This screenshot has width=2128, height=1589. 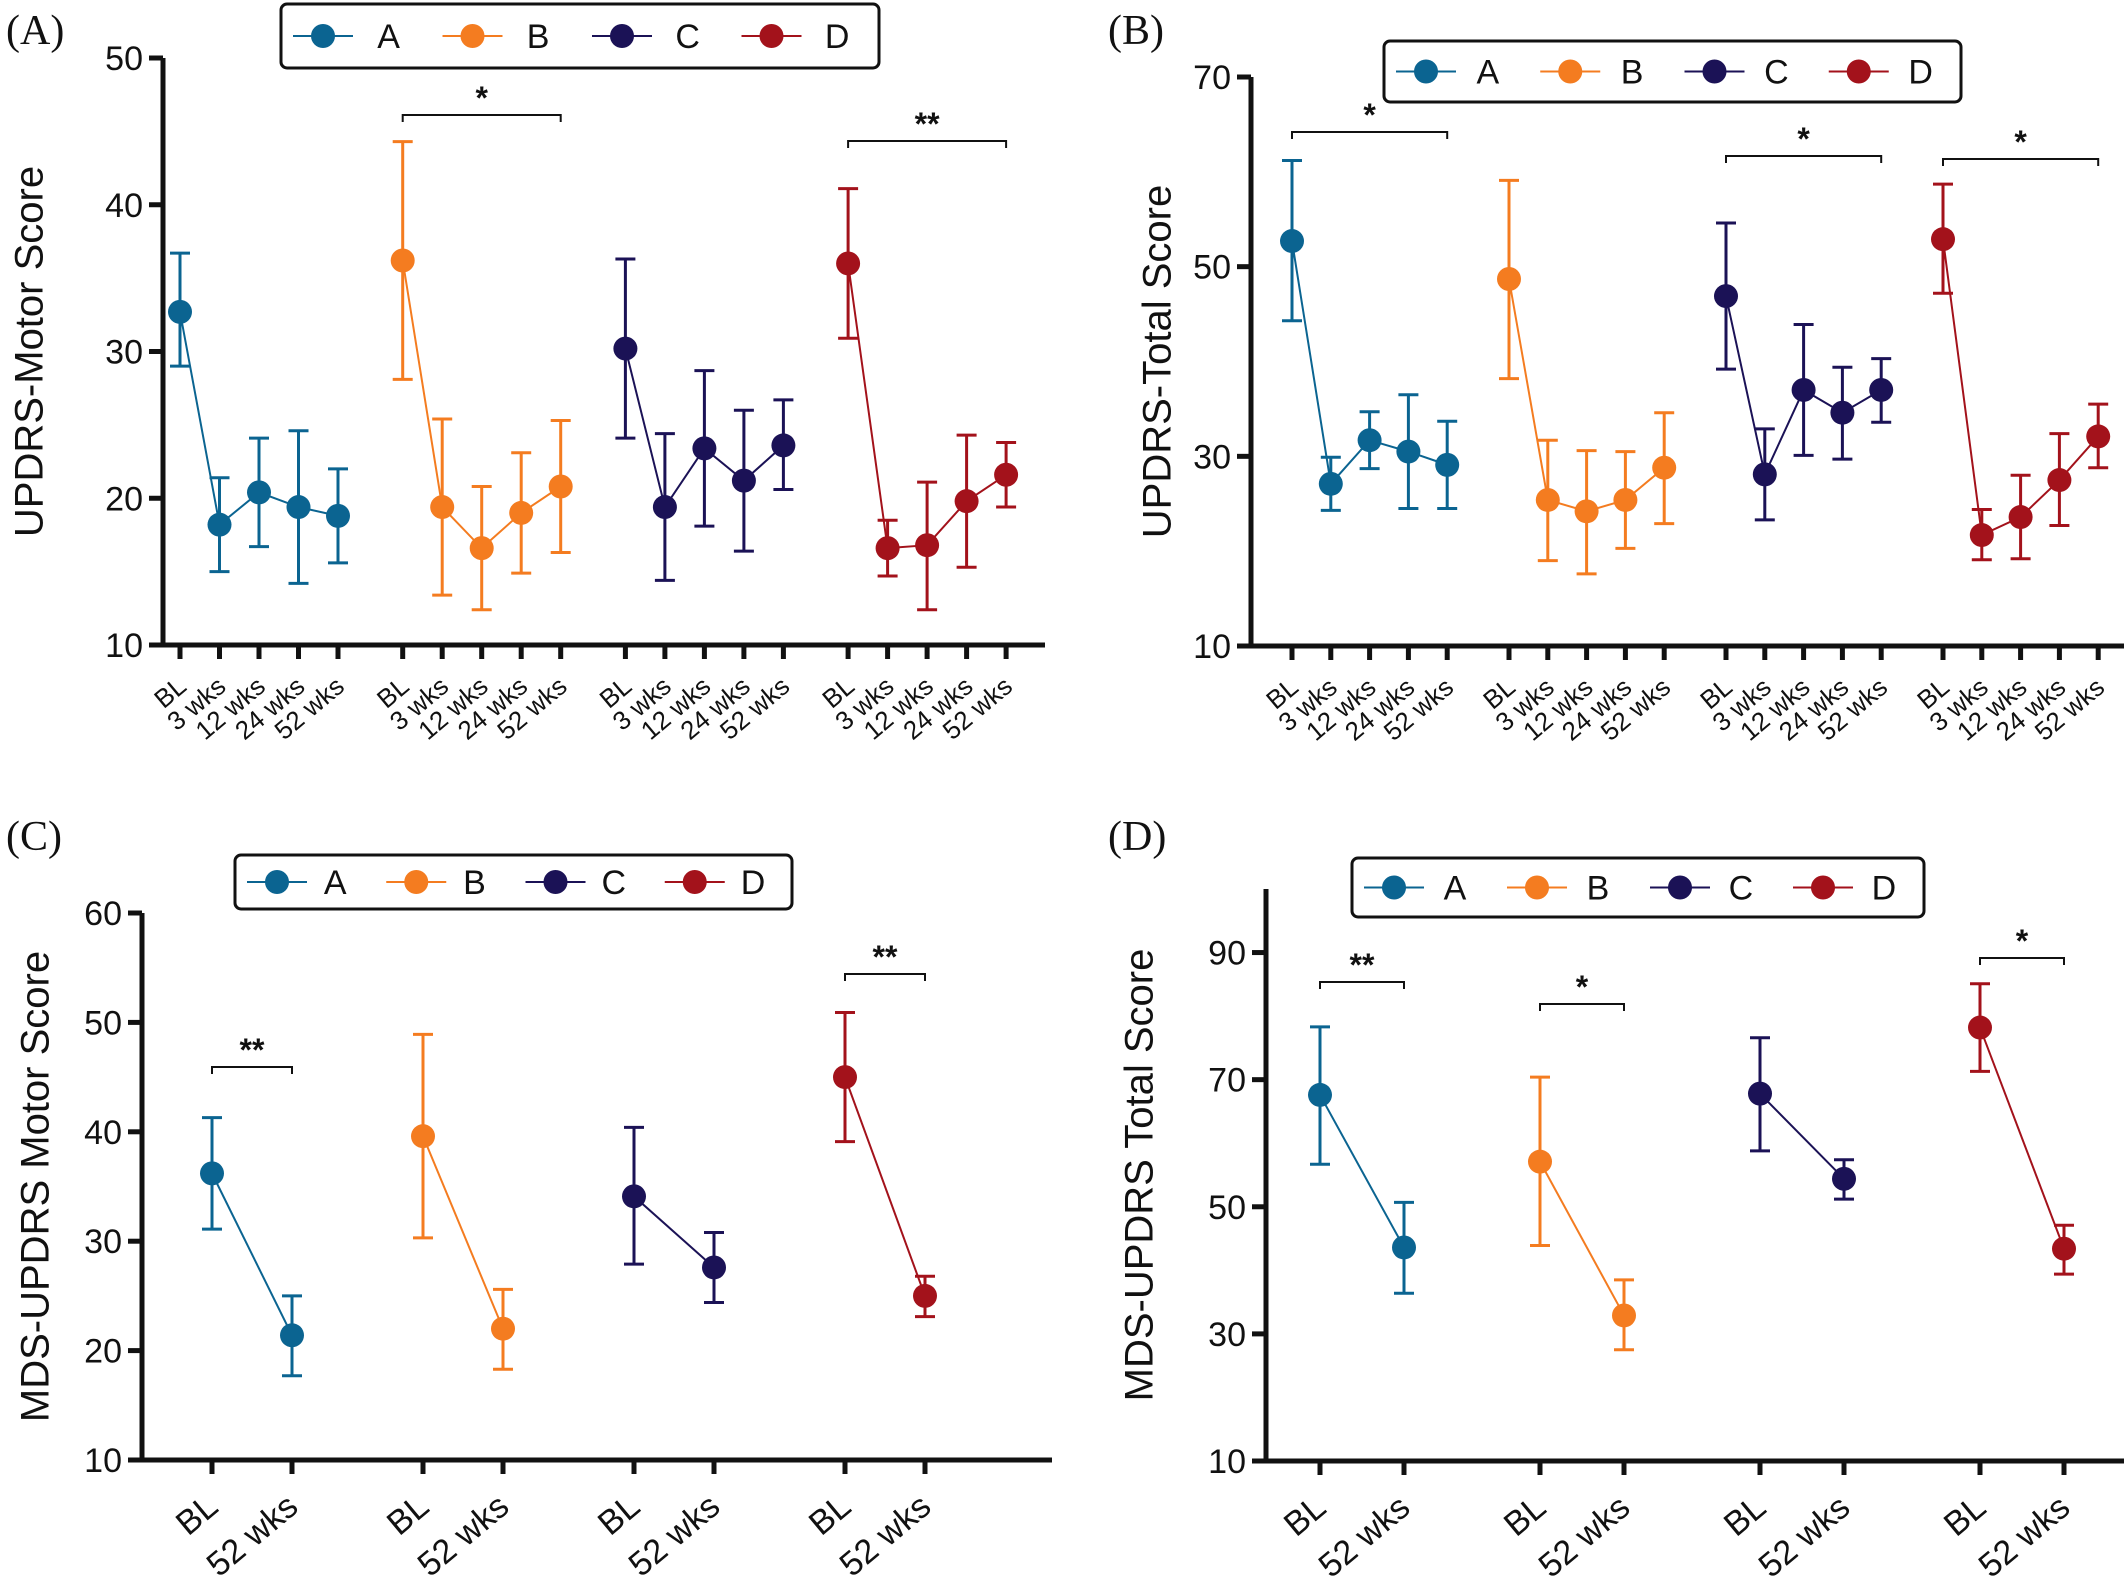 What do you see at coordinates (1227, 1081) in the screenshot?
I see `y-tick-label: 70` at bounding box center [1227, 1081].